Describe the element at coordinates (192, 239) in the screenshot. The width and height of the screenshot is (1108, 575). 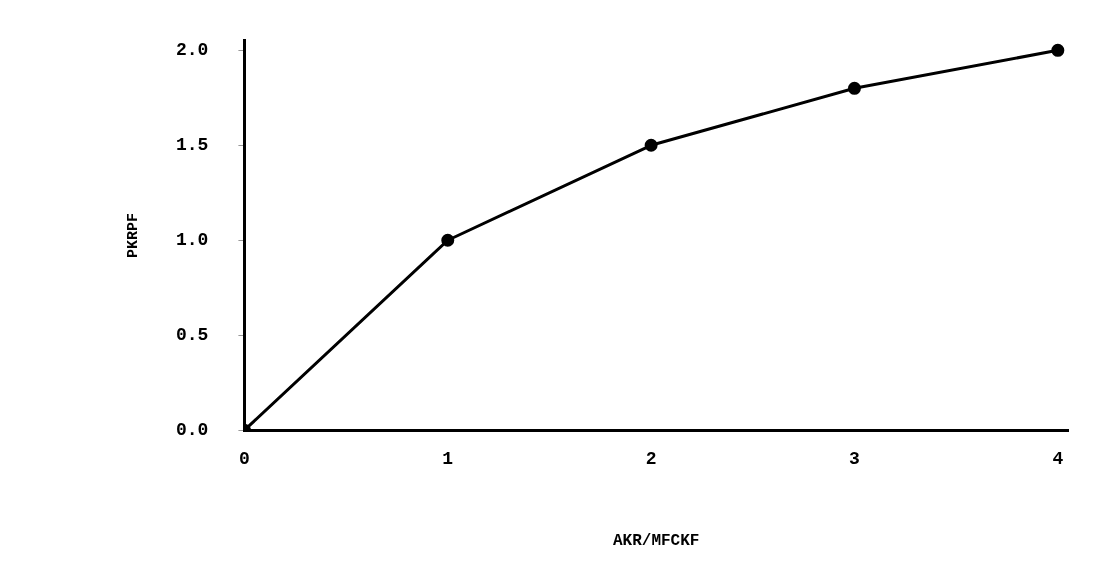
I see `y-tick-label: 1.0` at that location.